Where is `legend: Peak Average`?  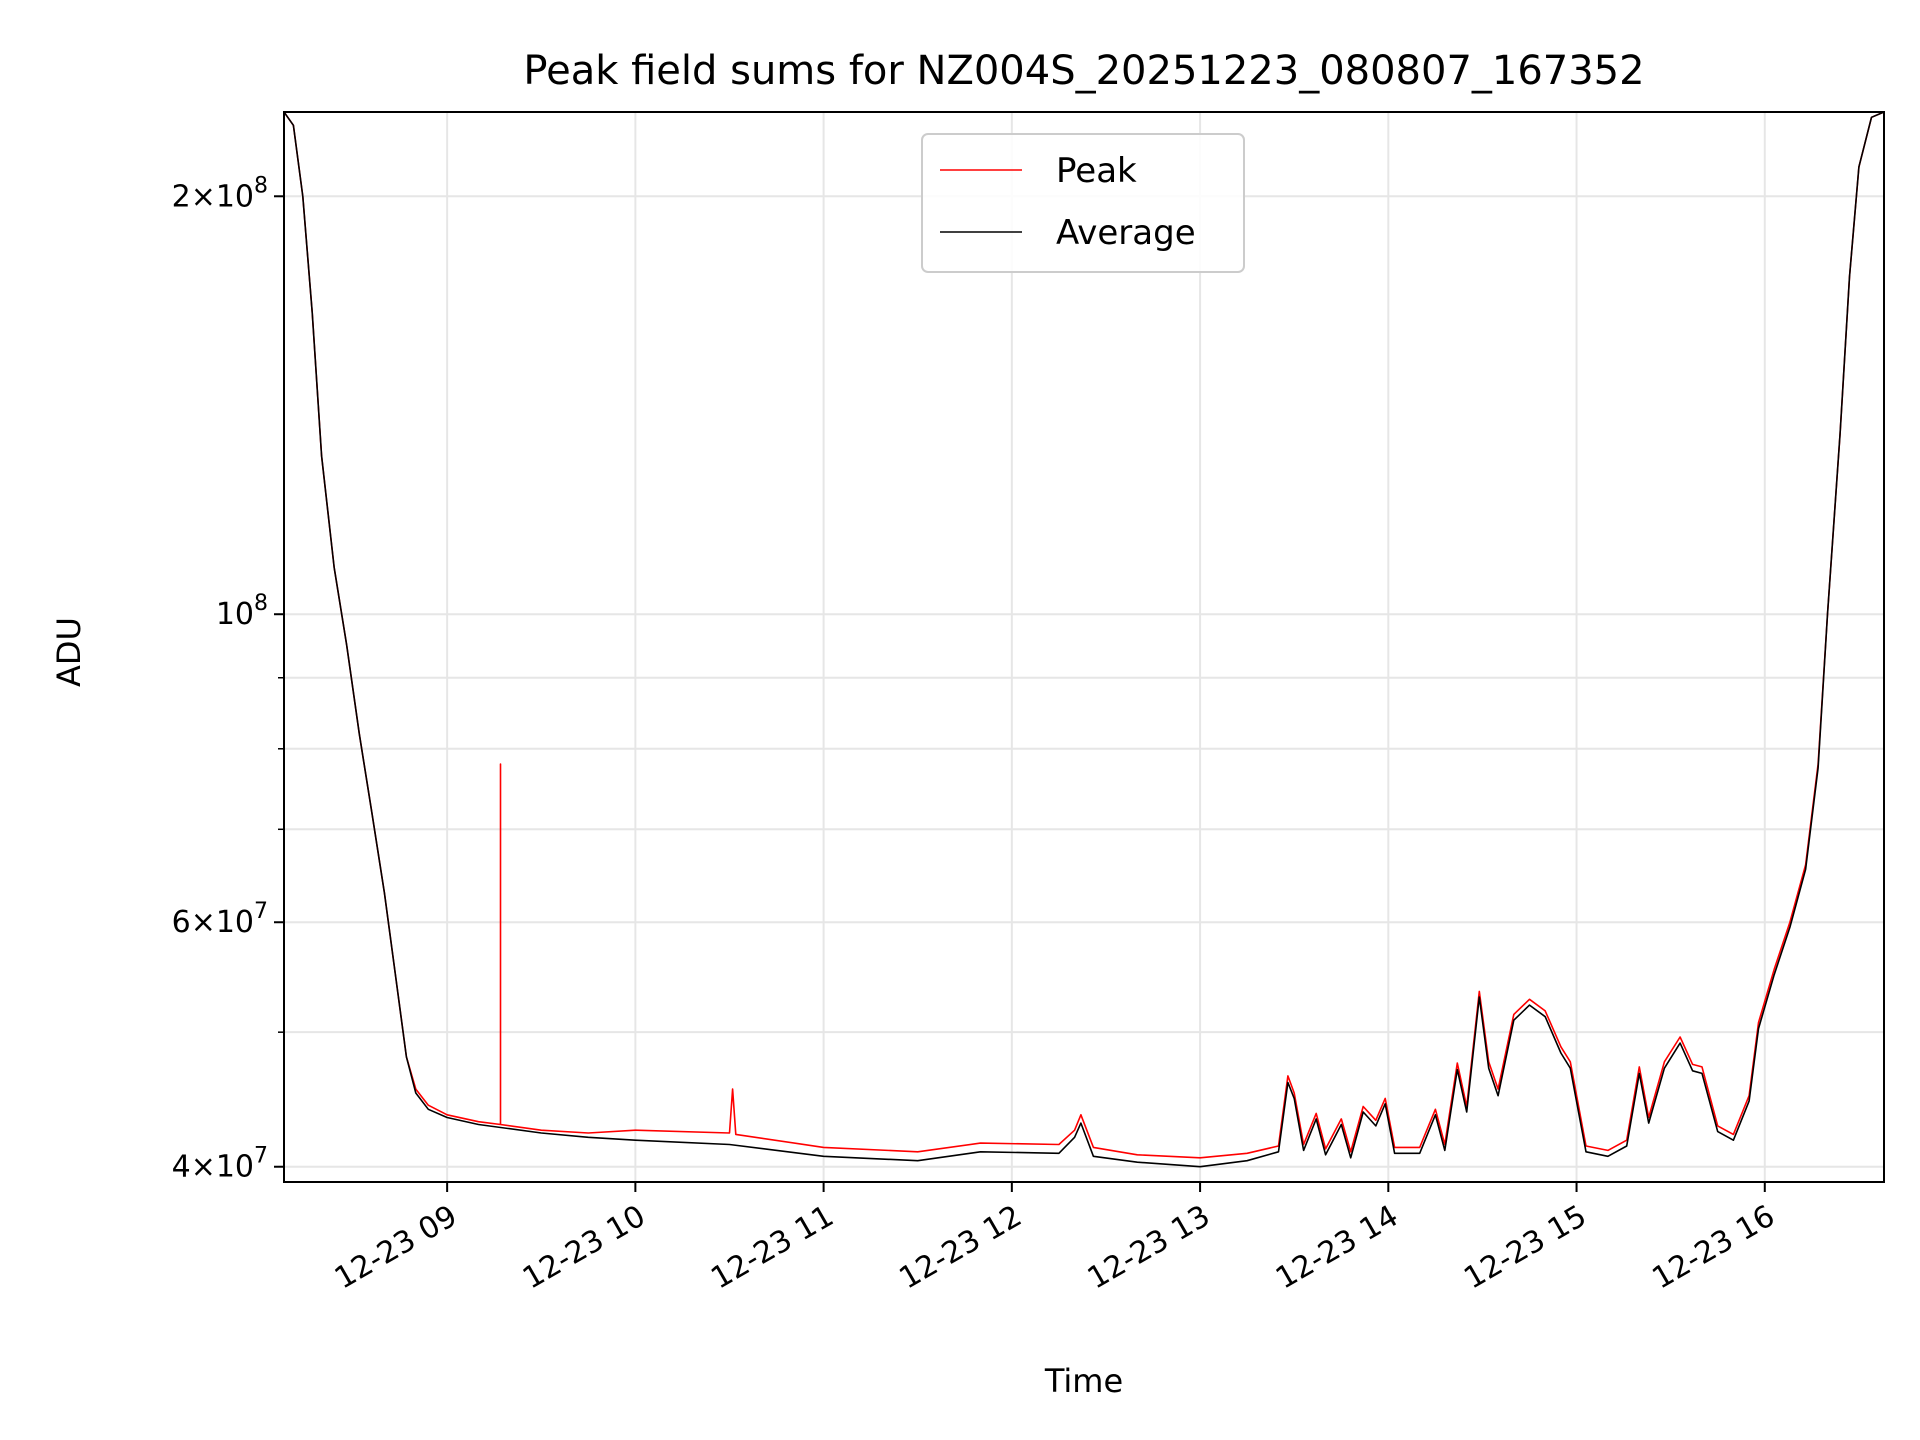 legend: Peak Average is located at coordinates (1083, 203).